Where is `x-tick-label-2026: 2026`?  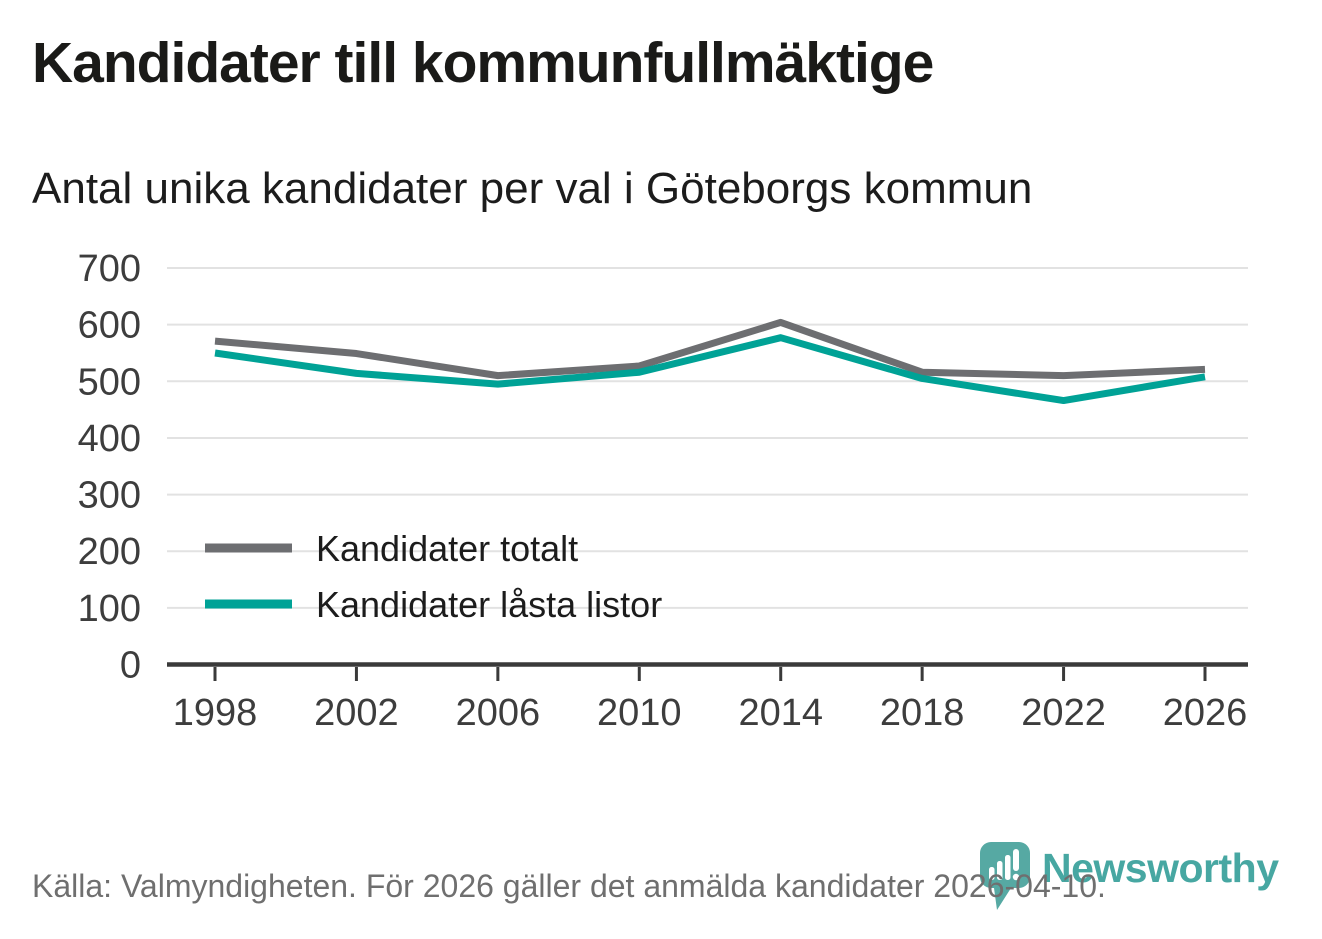
x-tick-label-2026: 2026 is located at coordinates (1205, 713).